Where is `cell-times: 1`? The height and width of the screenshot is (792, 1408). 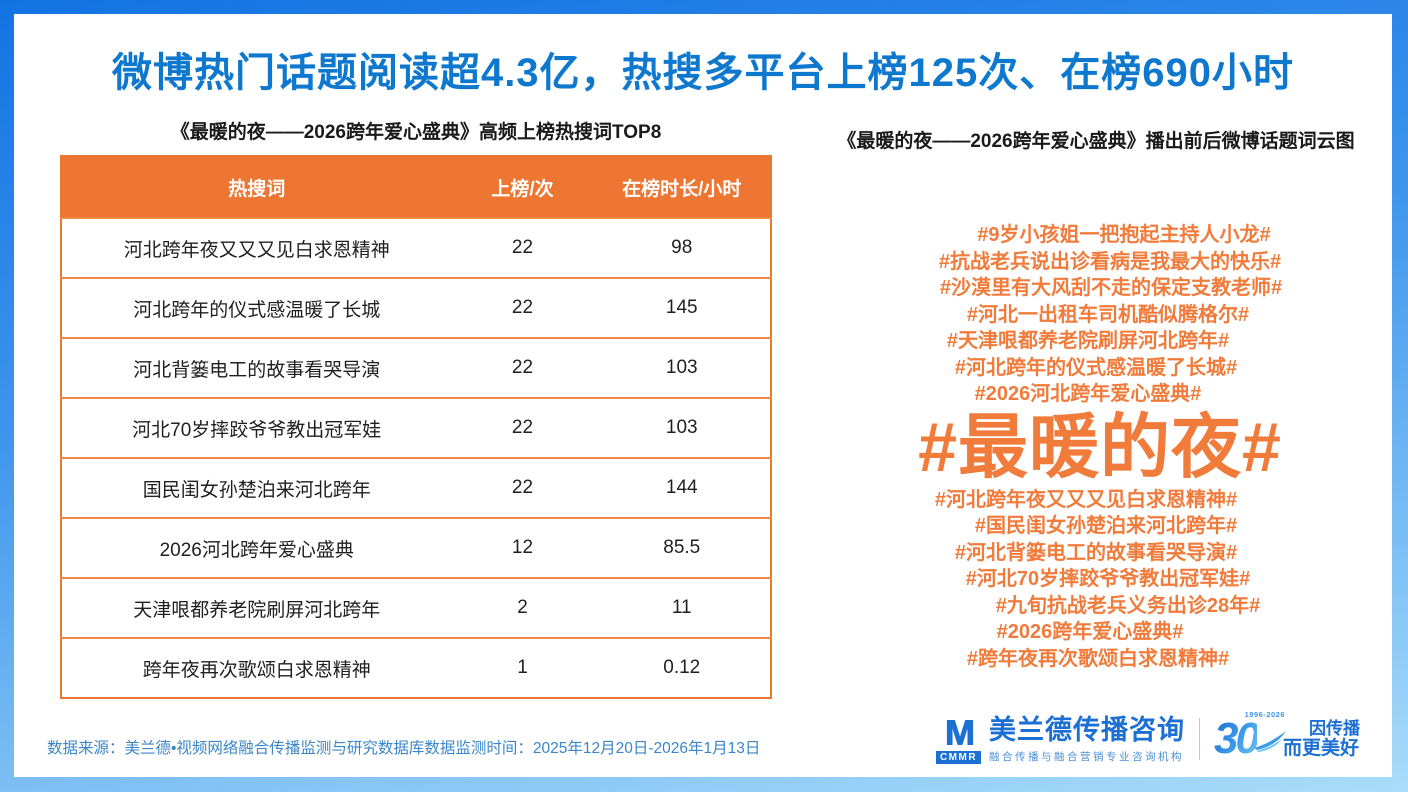
cell-times: 1 is located at coordinates (522, 667).